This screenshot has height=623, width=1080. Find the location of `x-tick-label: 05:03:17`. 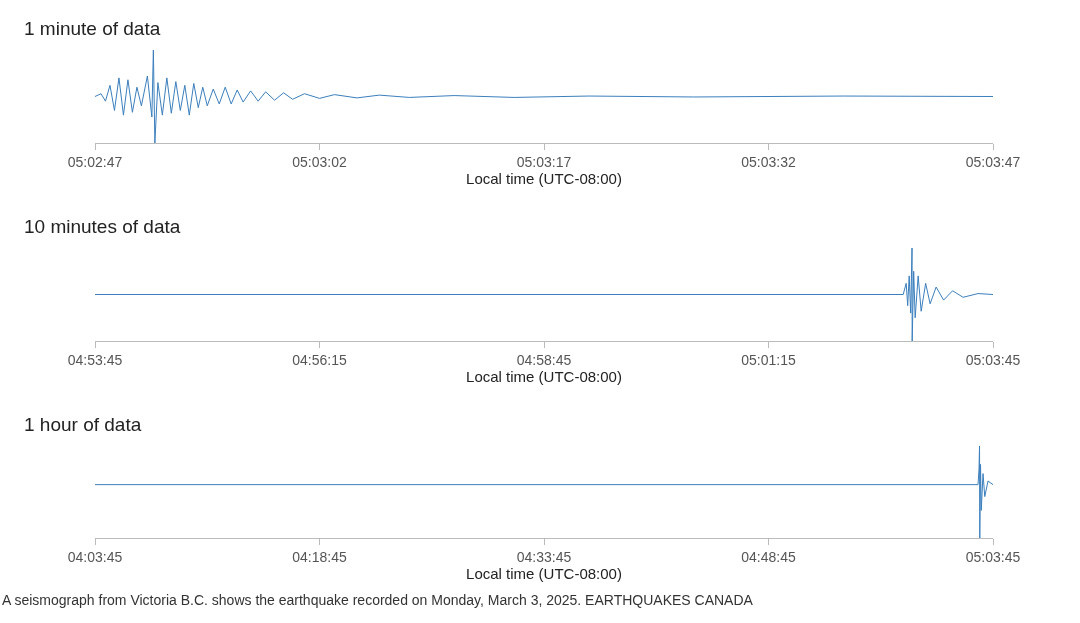

x-tick-label: 05:03:17 is located at coordinates (544, 161).